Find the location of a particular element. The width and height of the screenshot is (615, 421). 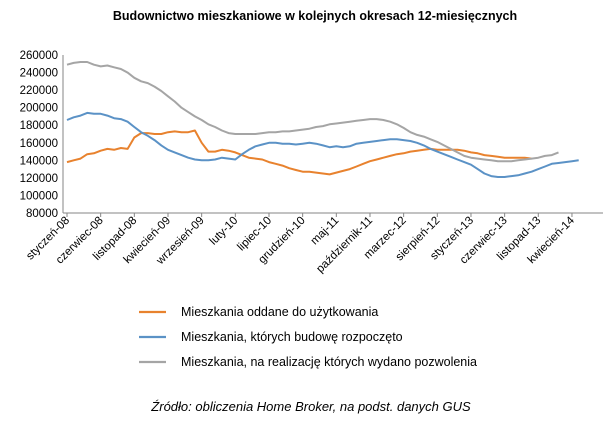

y-tick-label: 80000 is located at coordinates (42, 214).